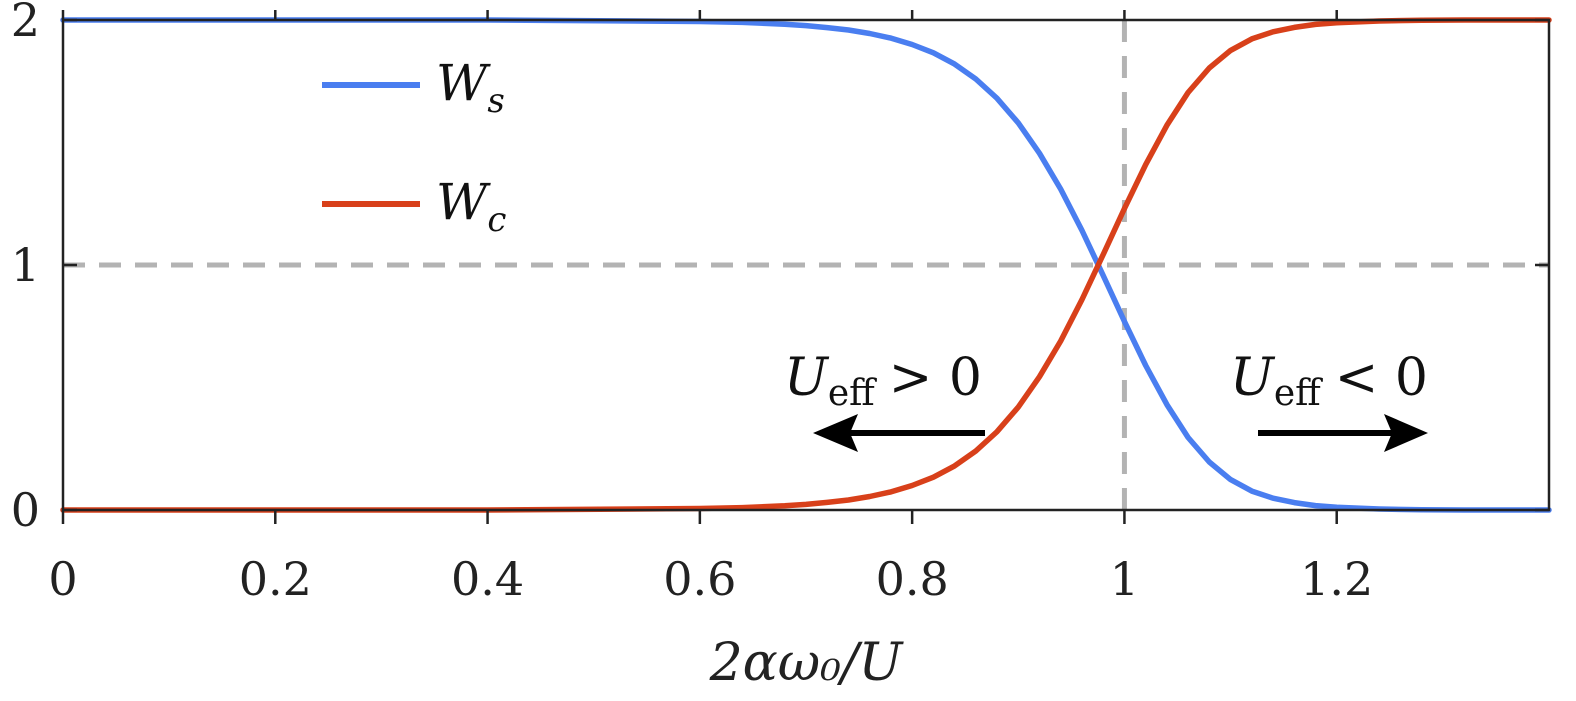 Image resolution: width=1576 pixels, height=701 pixels. I want to click on arrow-right-icon, so click(1406, 433).